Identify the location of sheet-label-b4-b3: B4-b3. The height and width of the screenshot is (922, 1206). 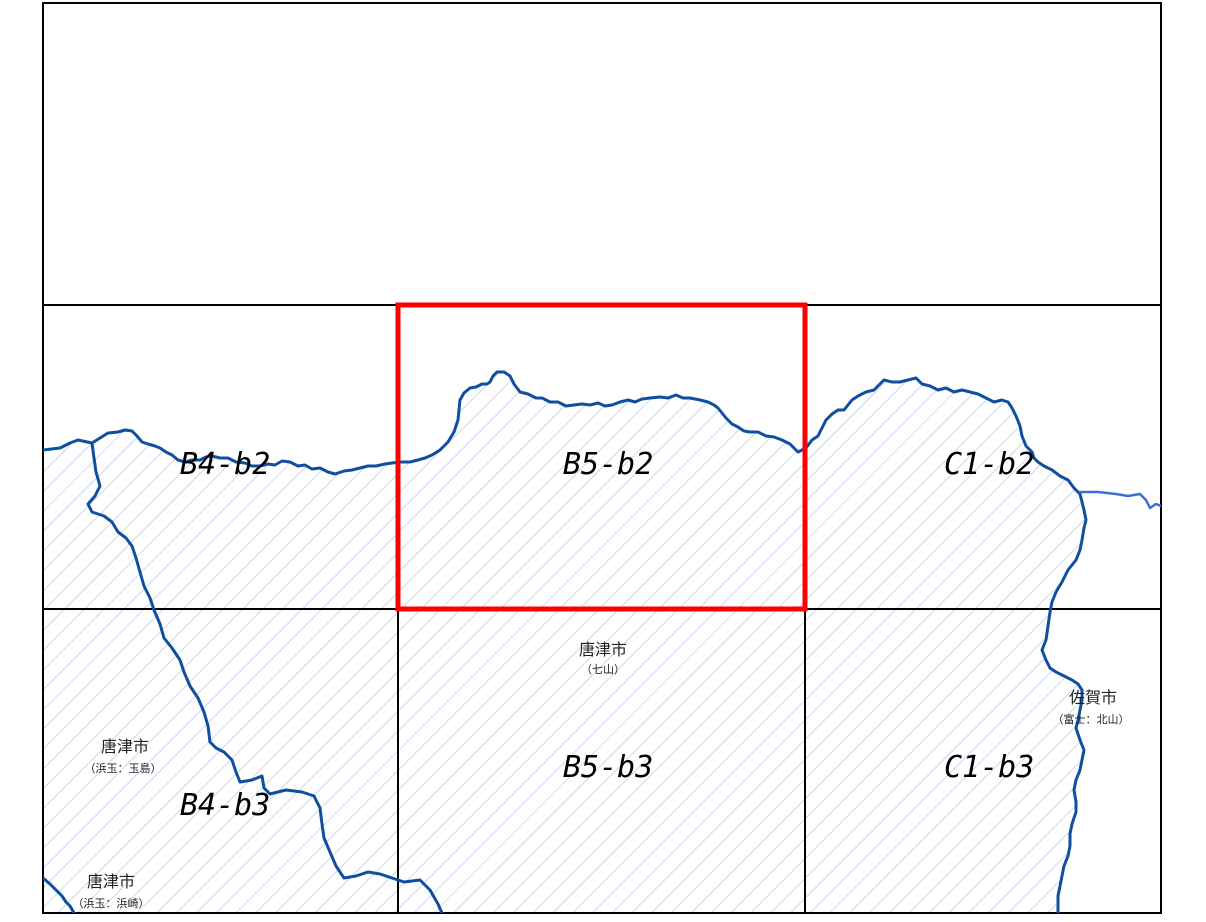
(225, 805).